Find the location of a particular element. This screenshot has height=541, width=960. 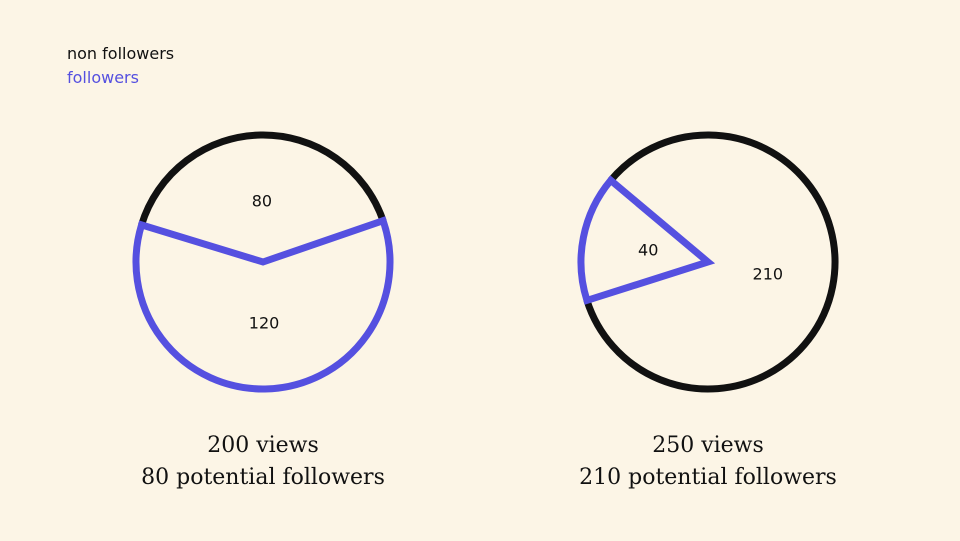

legend: non followers followers is located at coordinates (120, 66).